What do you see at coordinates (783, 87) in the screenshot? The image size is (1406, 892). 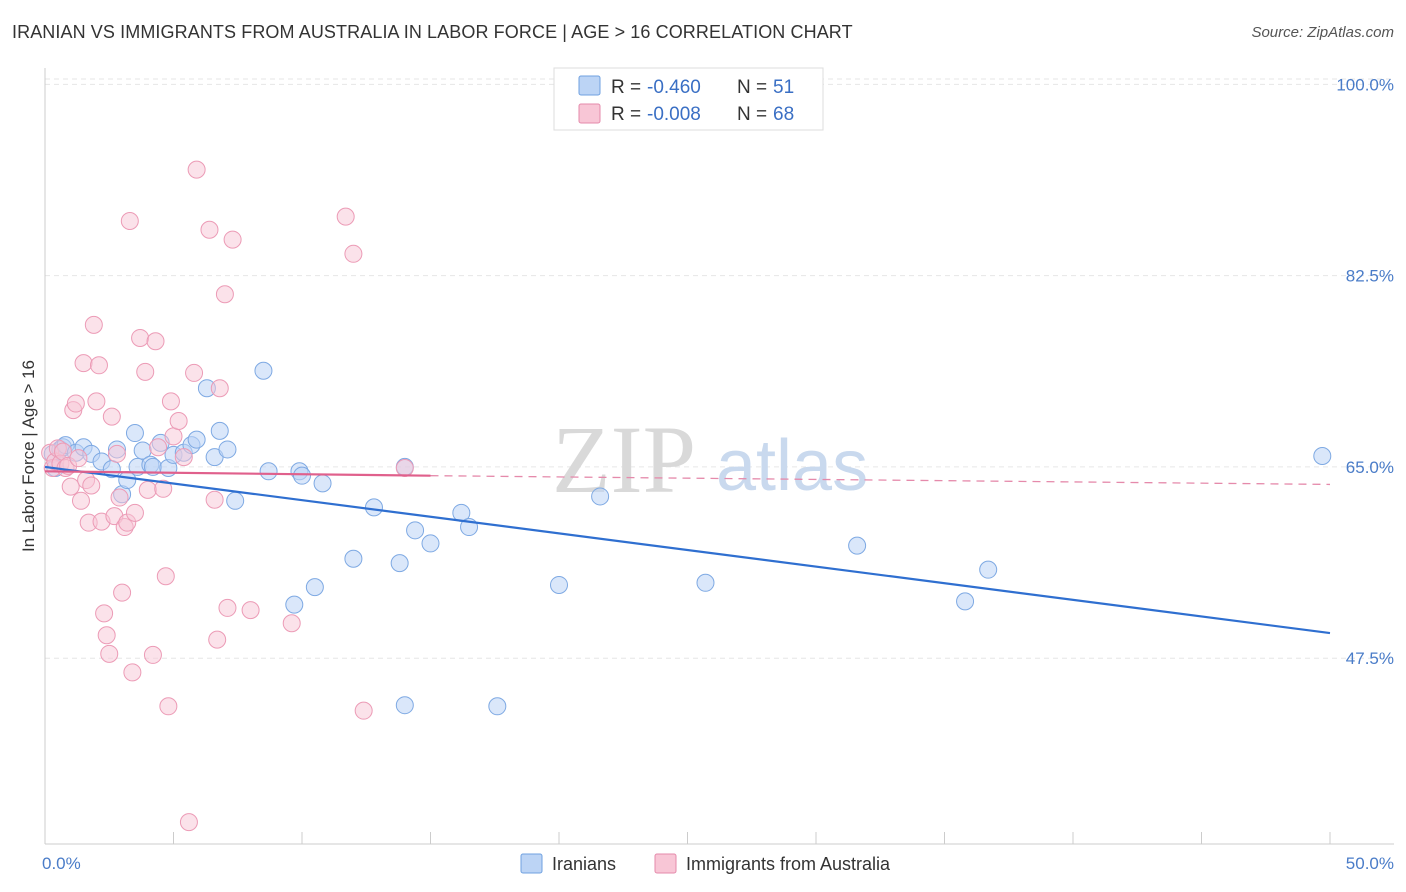 I see `legend-n-value-iranians: 51` at bounding box center [783, 87].